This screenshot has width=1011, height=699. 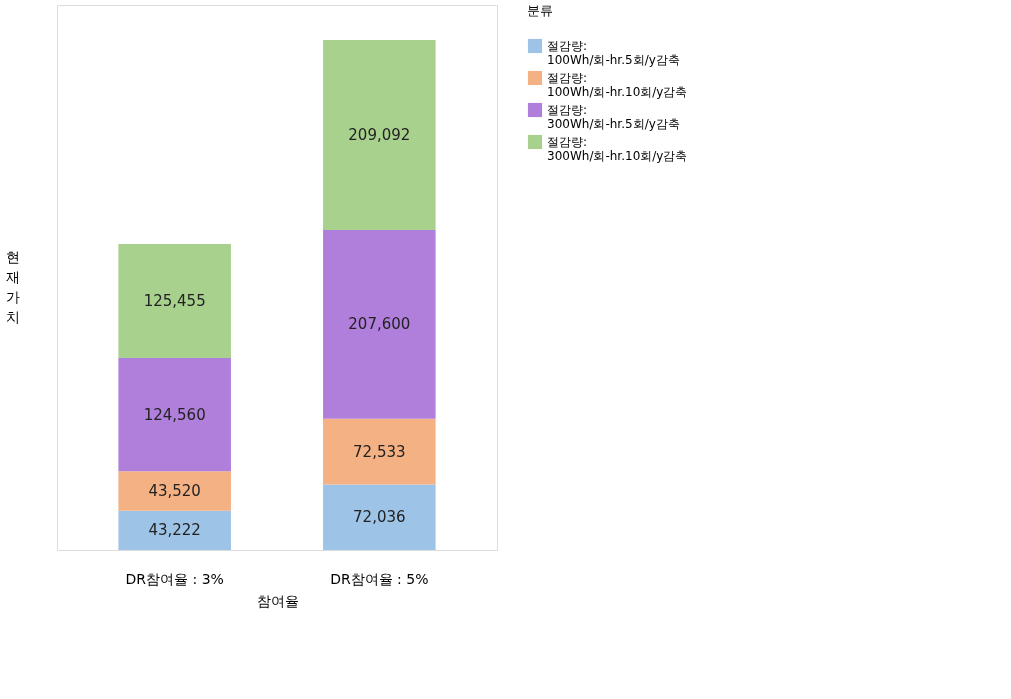 I want to click on data-label: 207,600, so click(x=379, y=324).